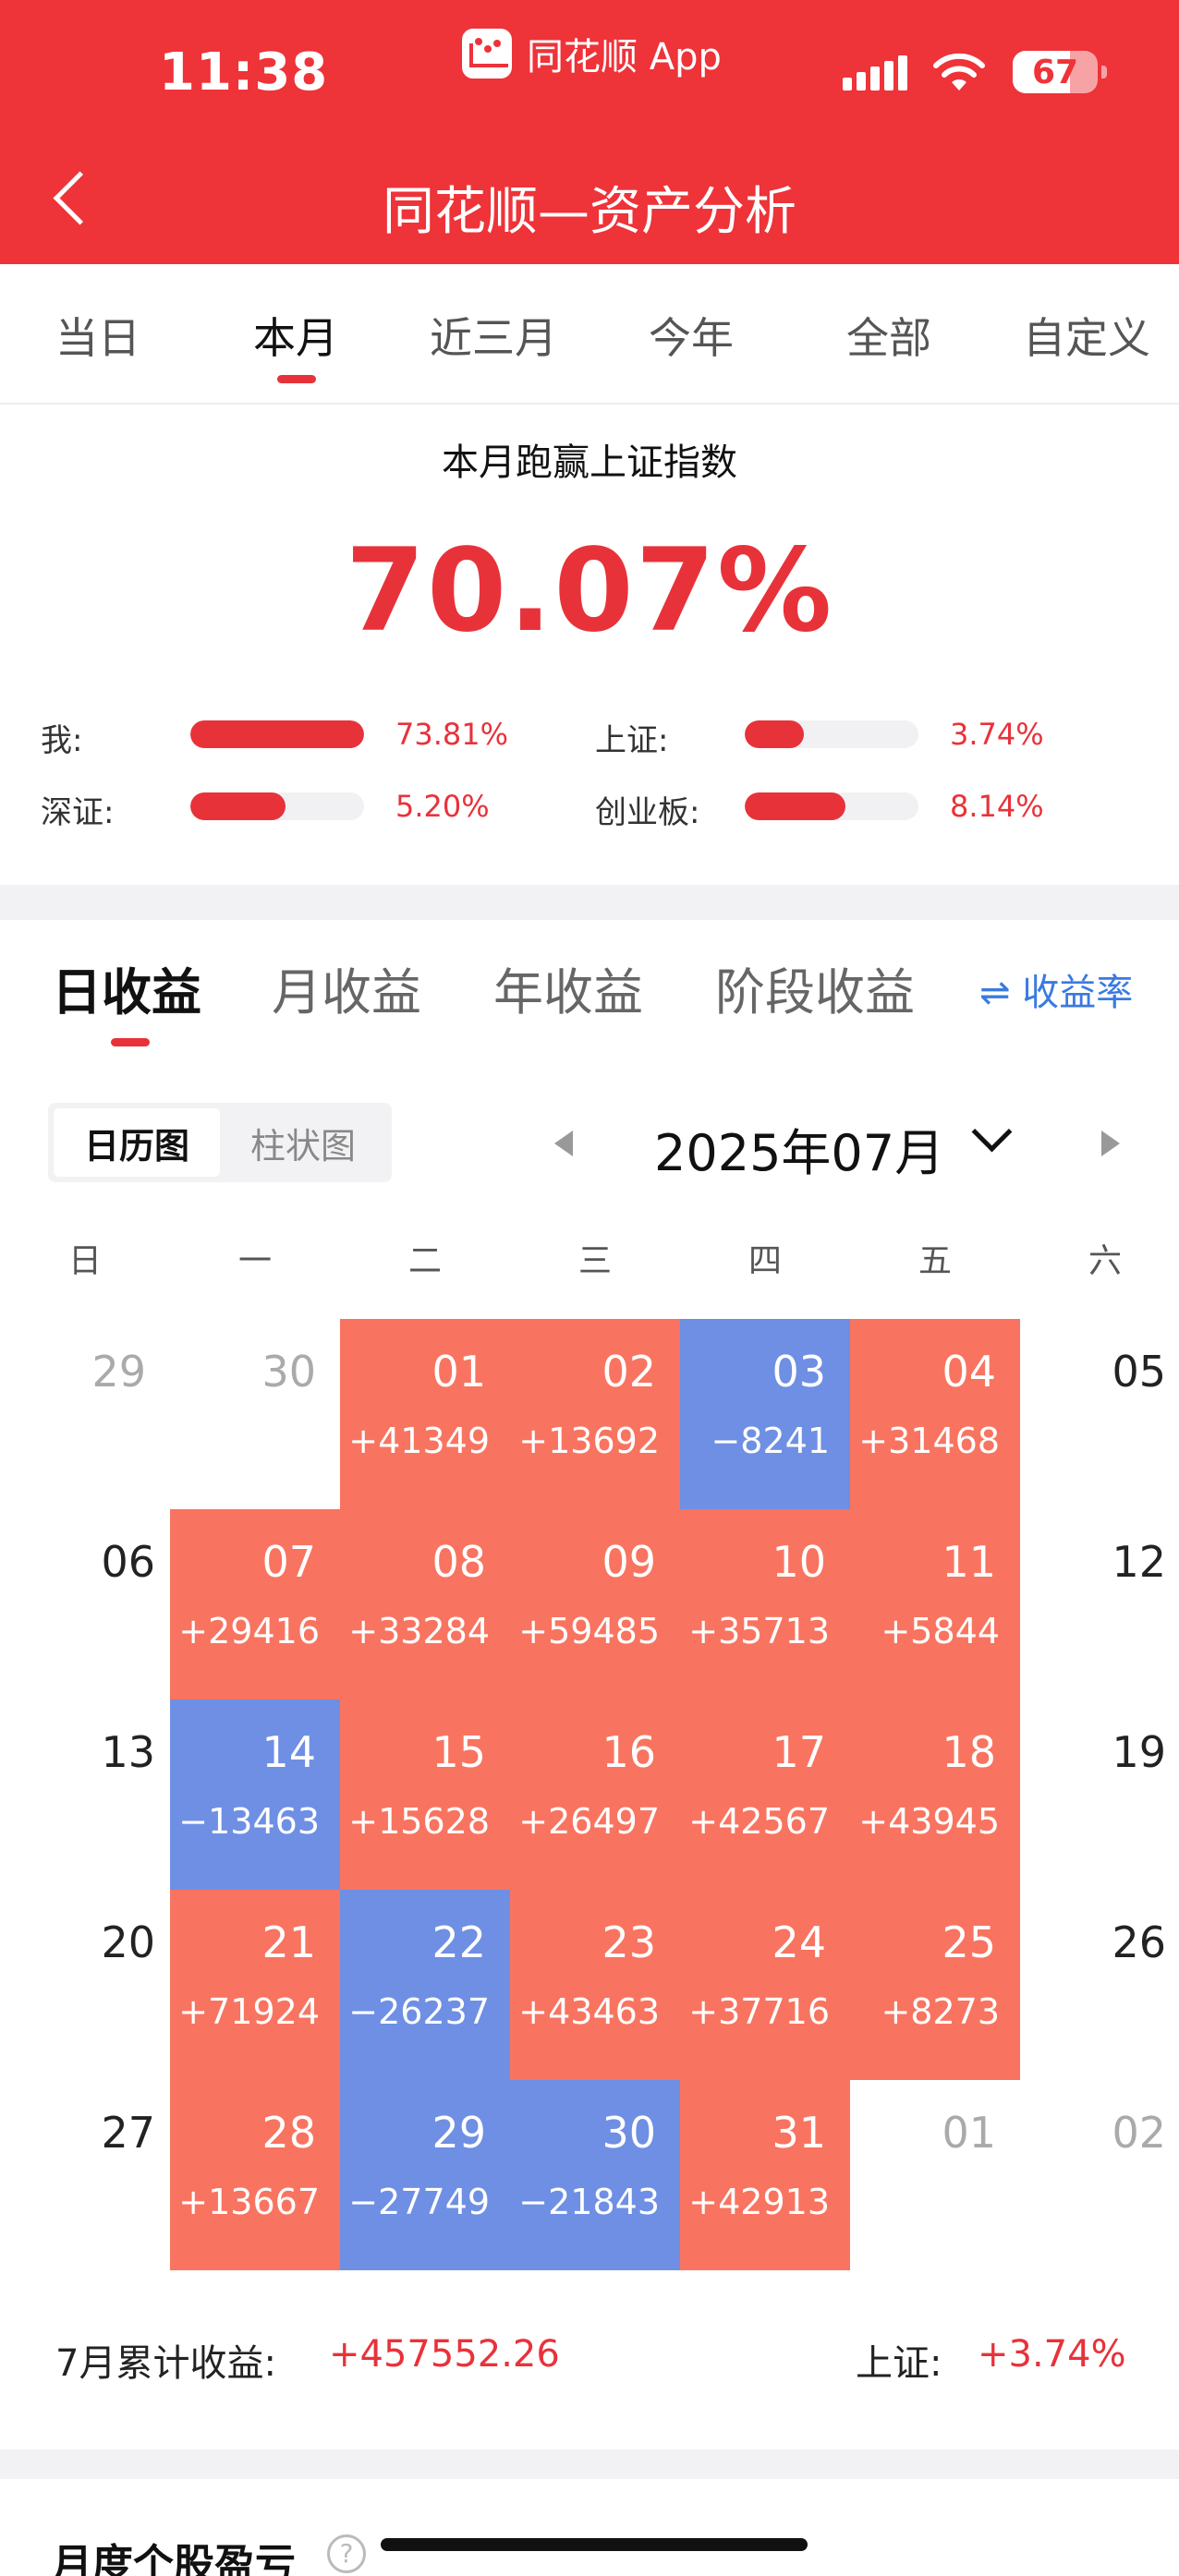 The image size is (1179, 2576). I want to click on comparison-label-shanghai: 上证:, so click(632, 740).